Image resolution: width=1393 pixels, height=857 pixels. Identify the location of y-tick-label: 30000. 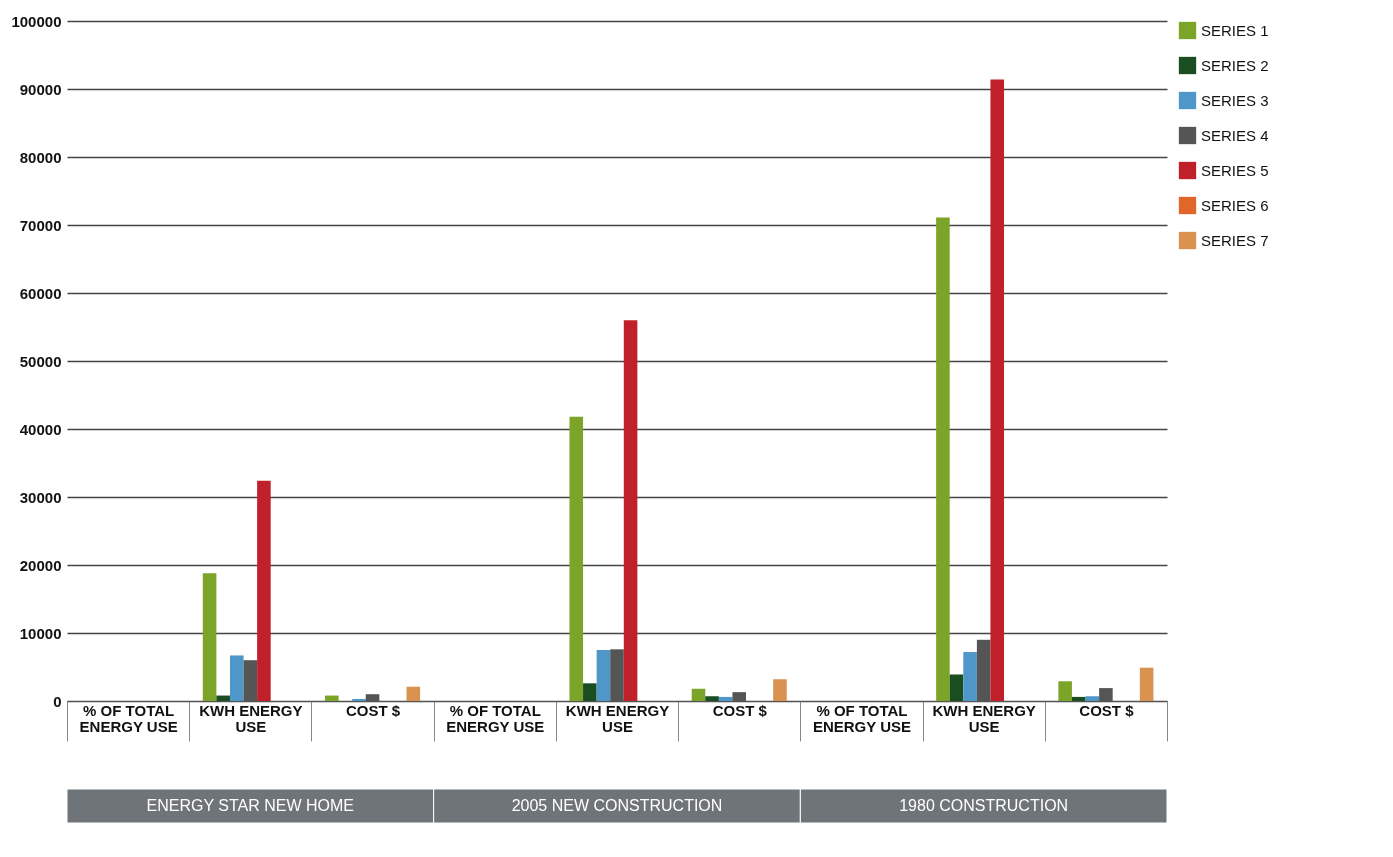
(40, 497).